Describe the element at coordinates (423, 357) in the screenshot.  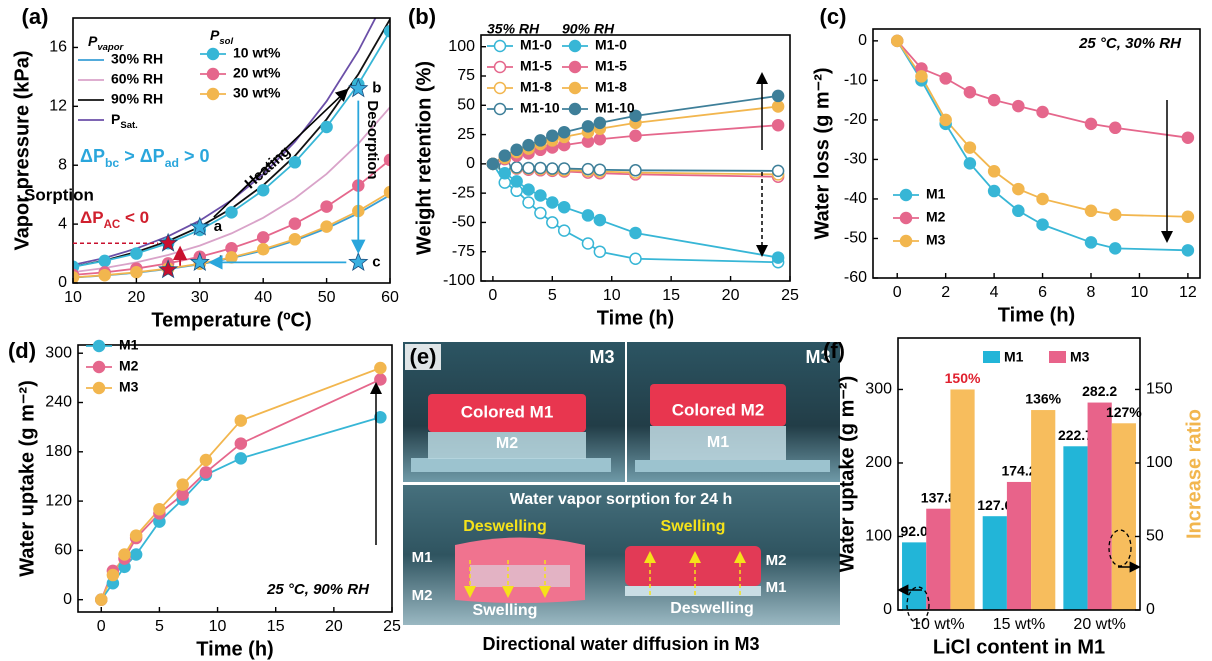
I see `label-bg` at that location.